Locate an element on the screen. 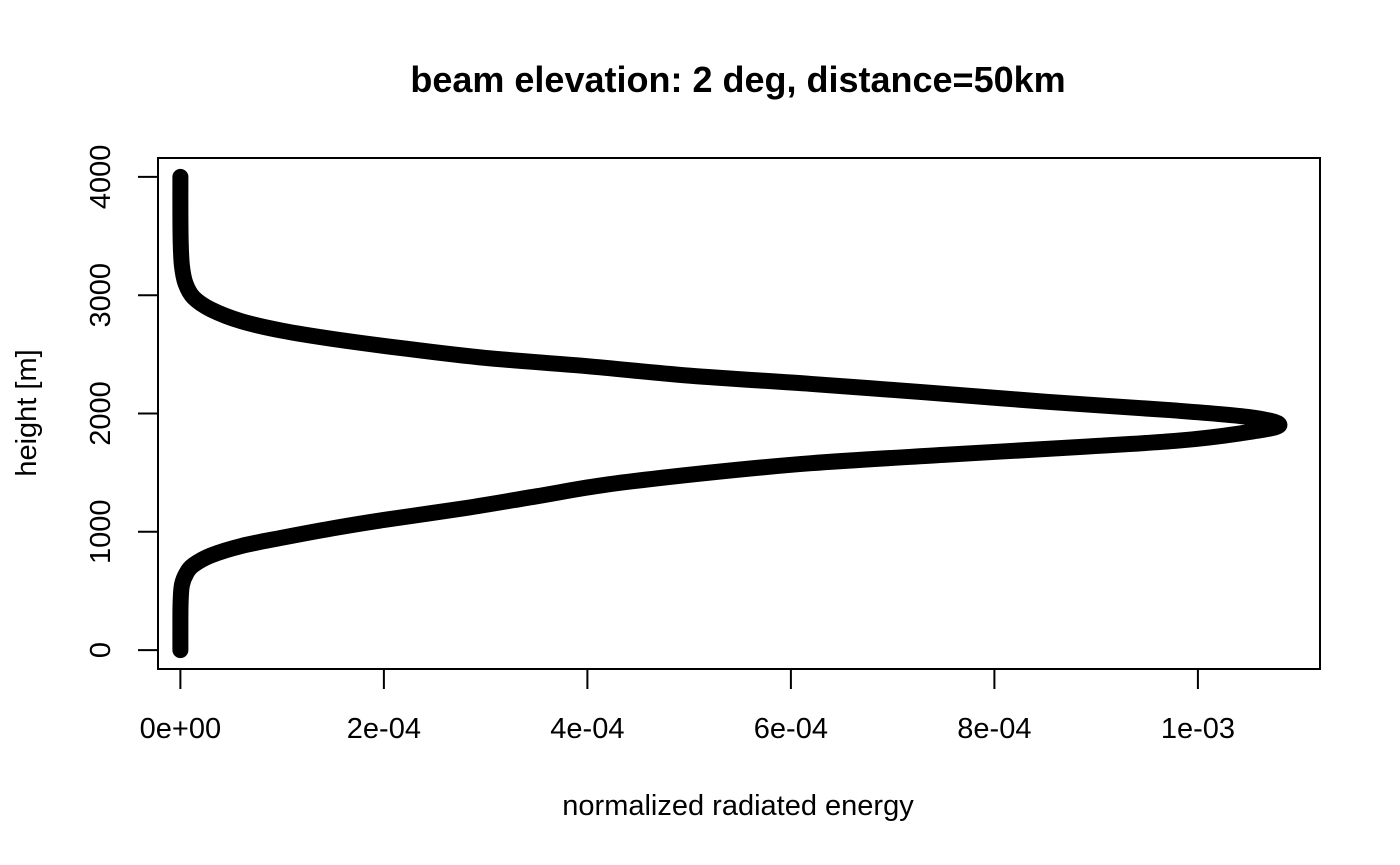 The image size is (1400, 865). x-tick-label: 1e-03 is located at coordinates (1198, 729).